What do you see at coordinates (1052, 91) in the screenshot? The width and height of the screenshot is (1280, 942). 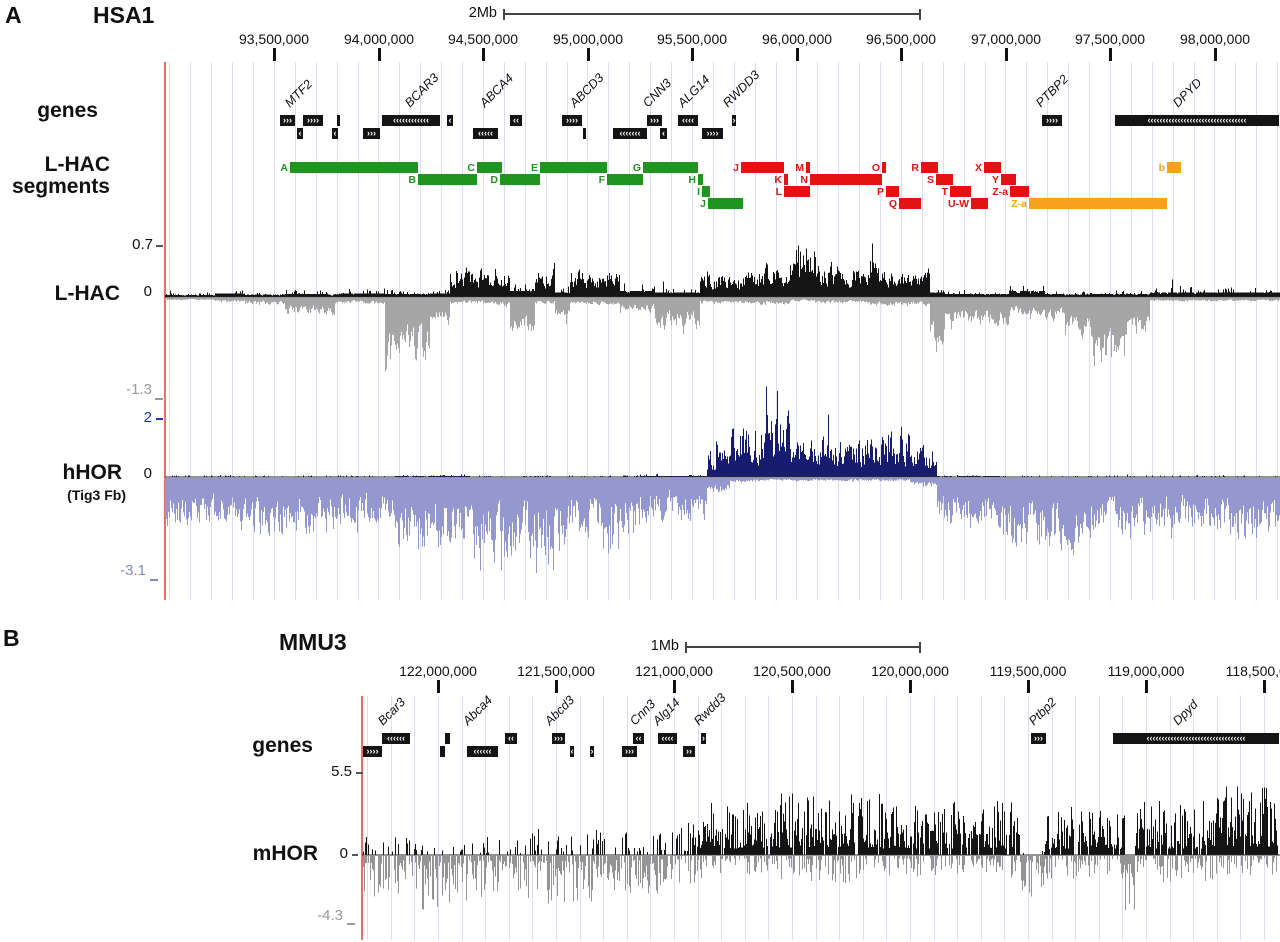 I see `gene-name-label: PTBP2` at bounding box center [1052, 91].